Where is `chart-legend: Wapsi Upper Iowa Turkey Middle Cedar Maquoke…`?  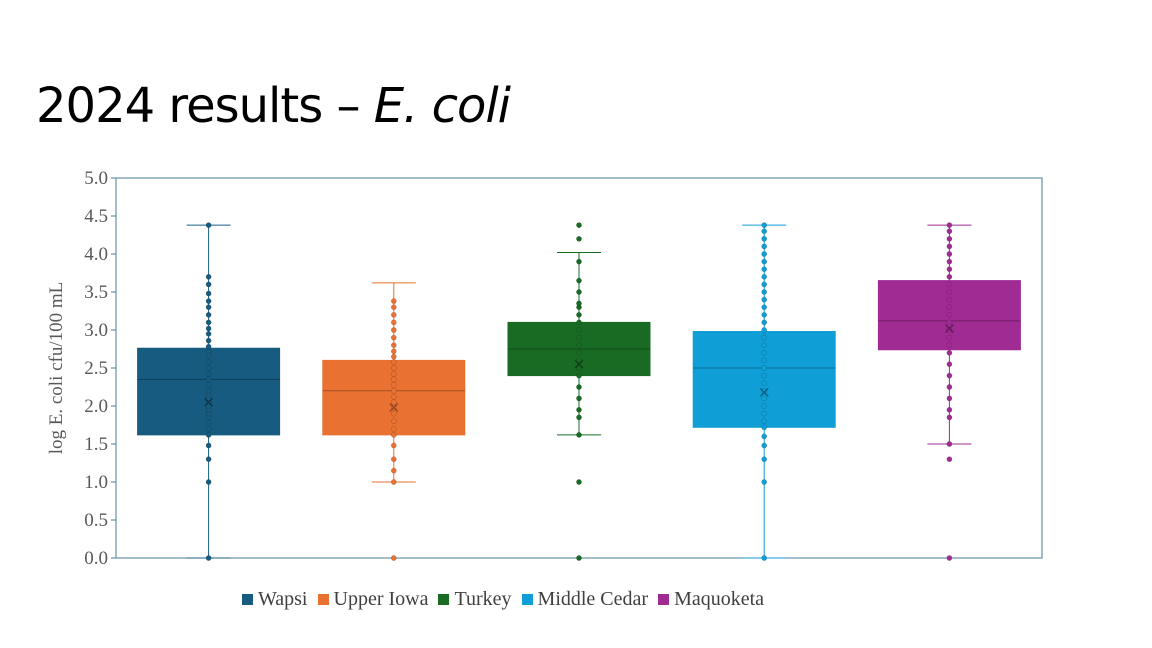
chart-legend: Wapsi Upper Iowa Turkey Middle Cedar Maquoke… is located at coordinates (503, 599).